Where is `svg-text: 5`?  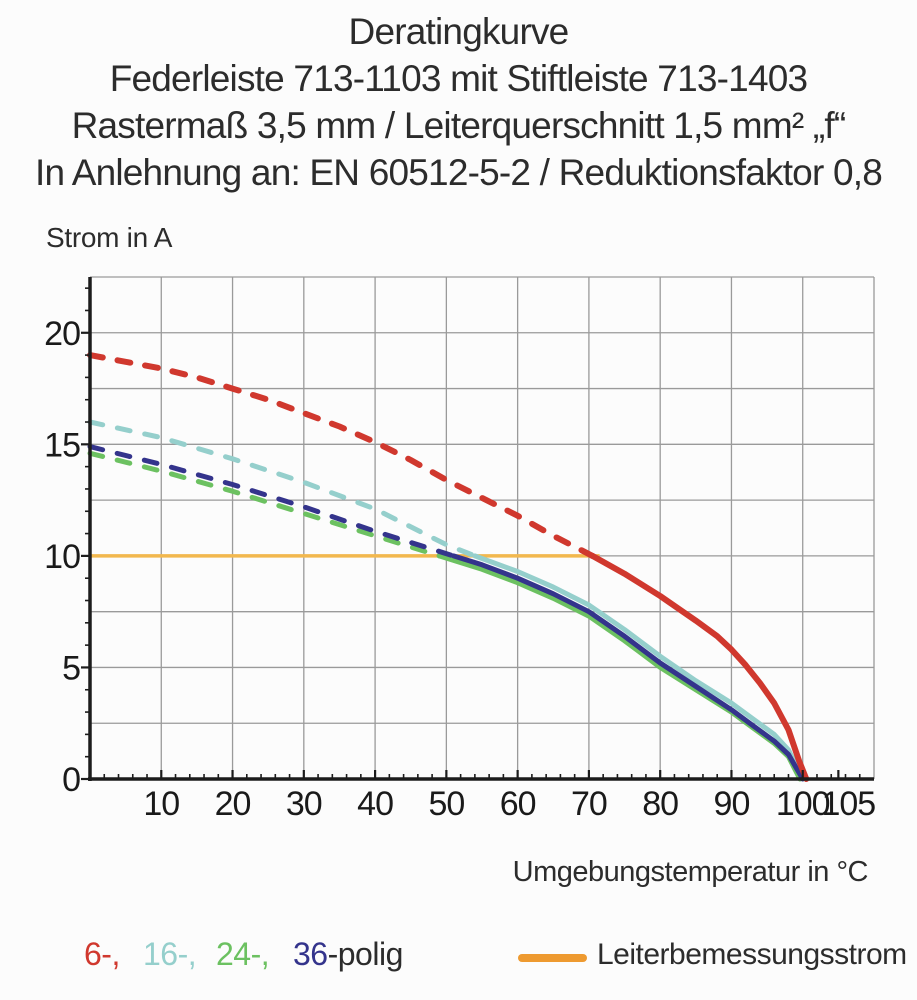 svg-text: 5 is located at coordinates (71, 668).